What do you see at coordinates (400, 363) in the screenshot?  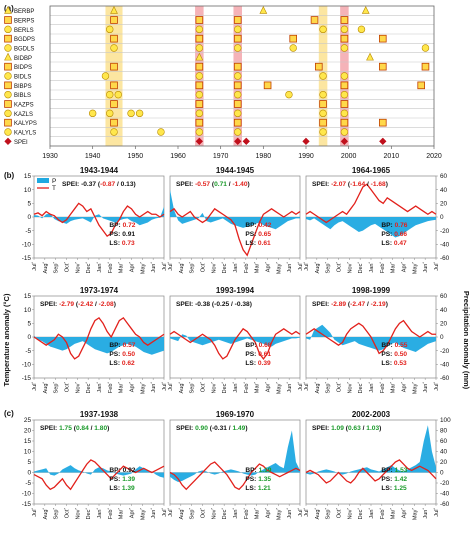 I see `stat-value: 0.53` at bounding box center [400, 363].